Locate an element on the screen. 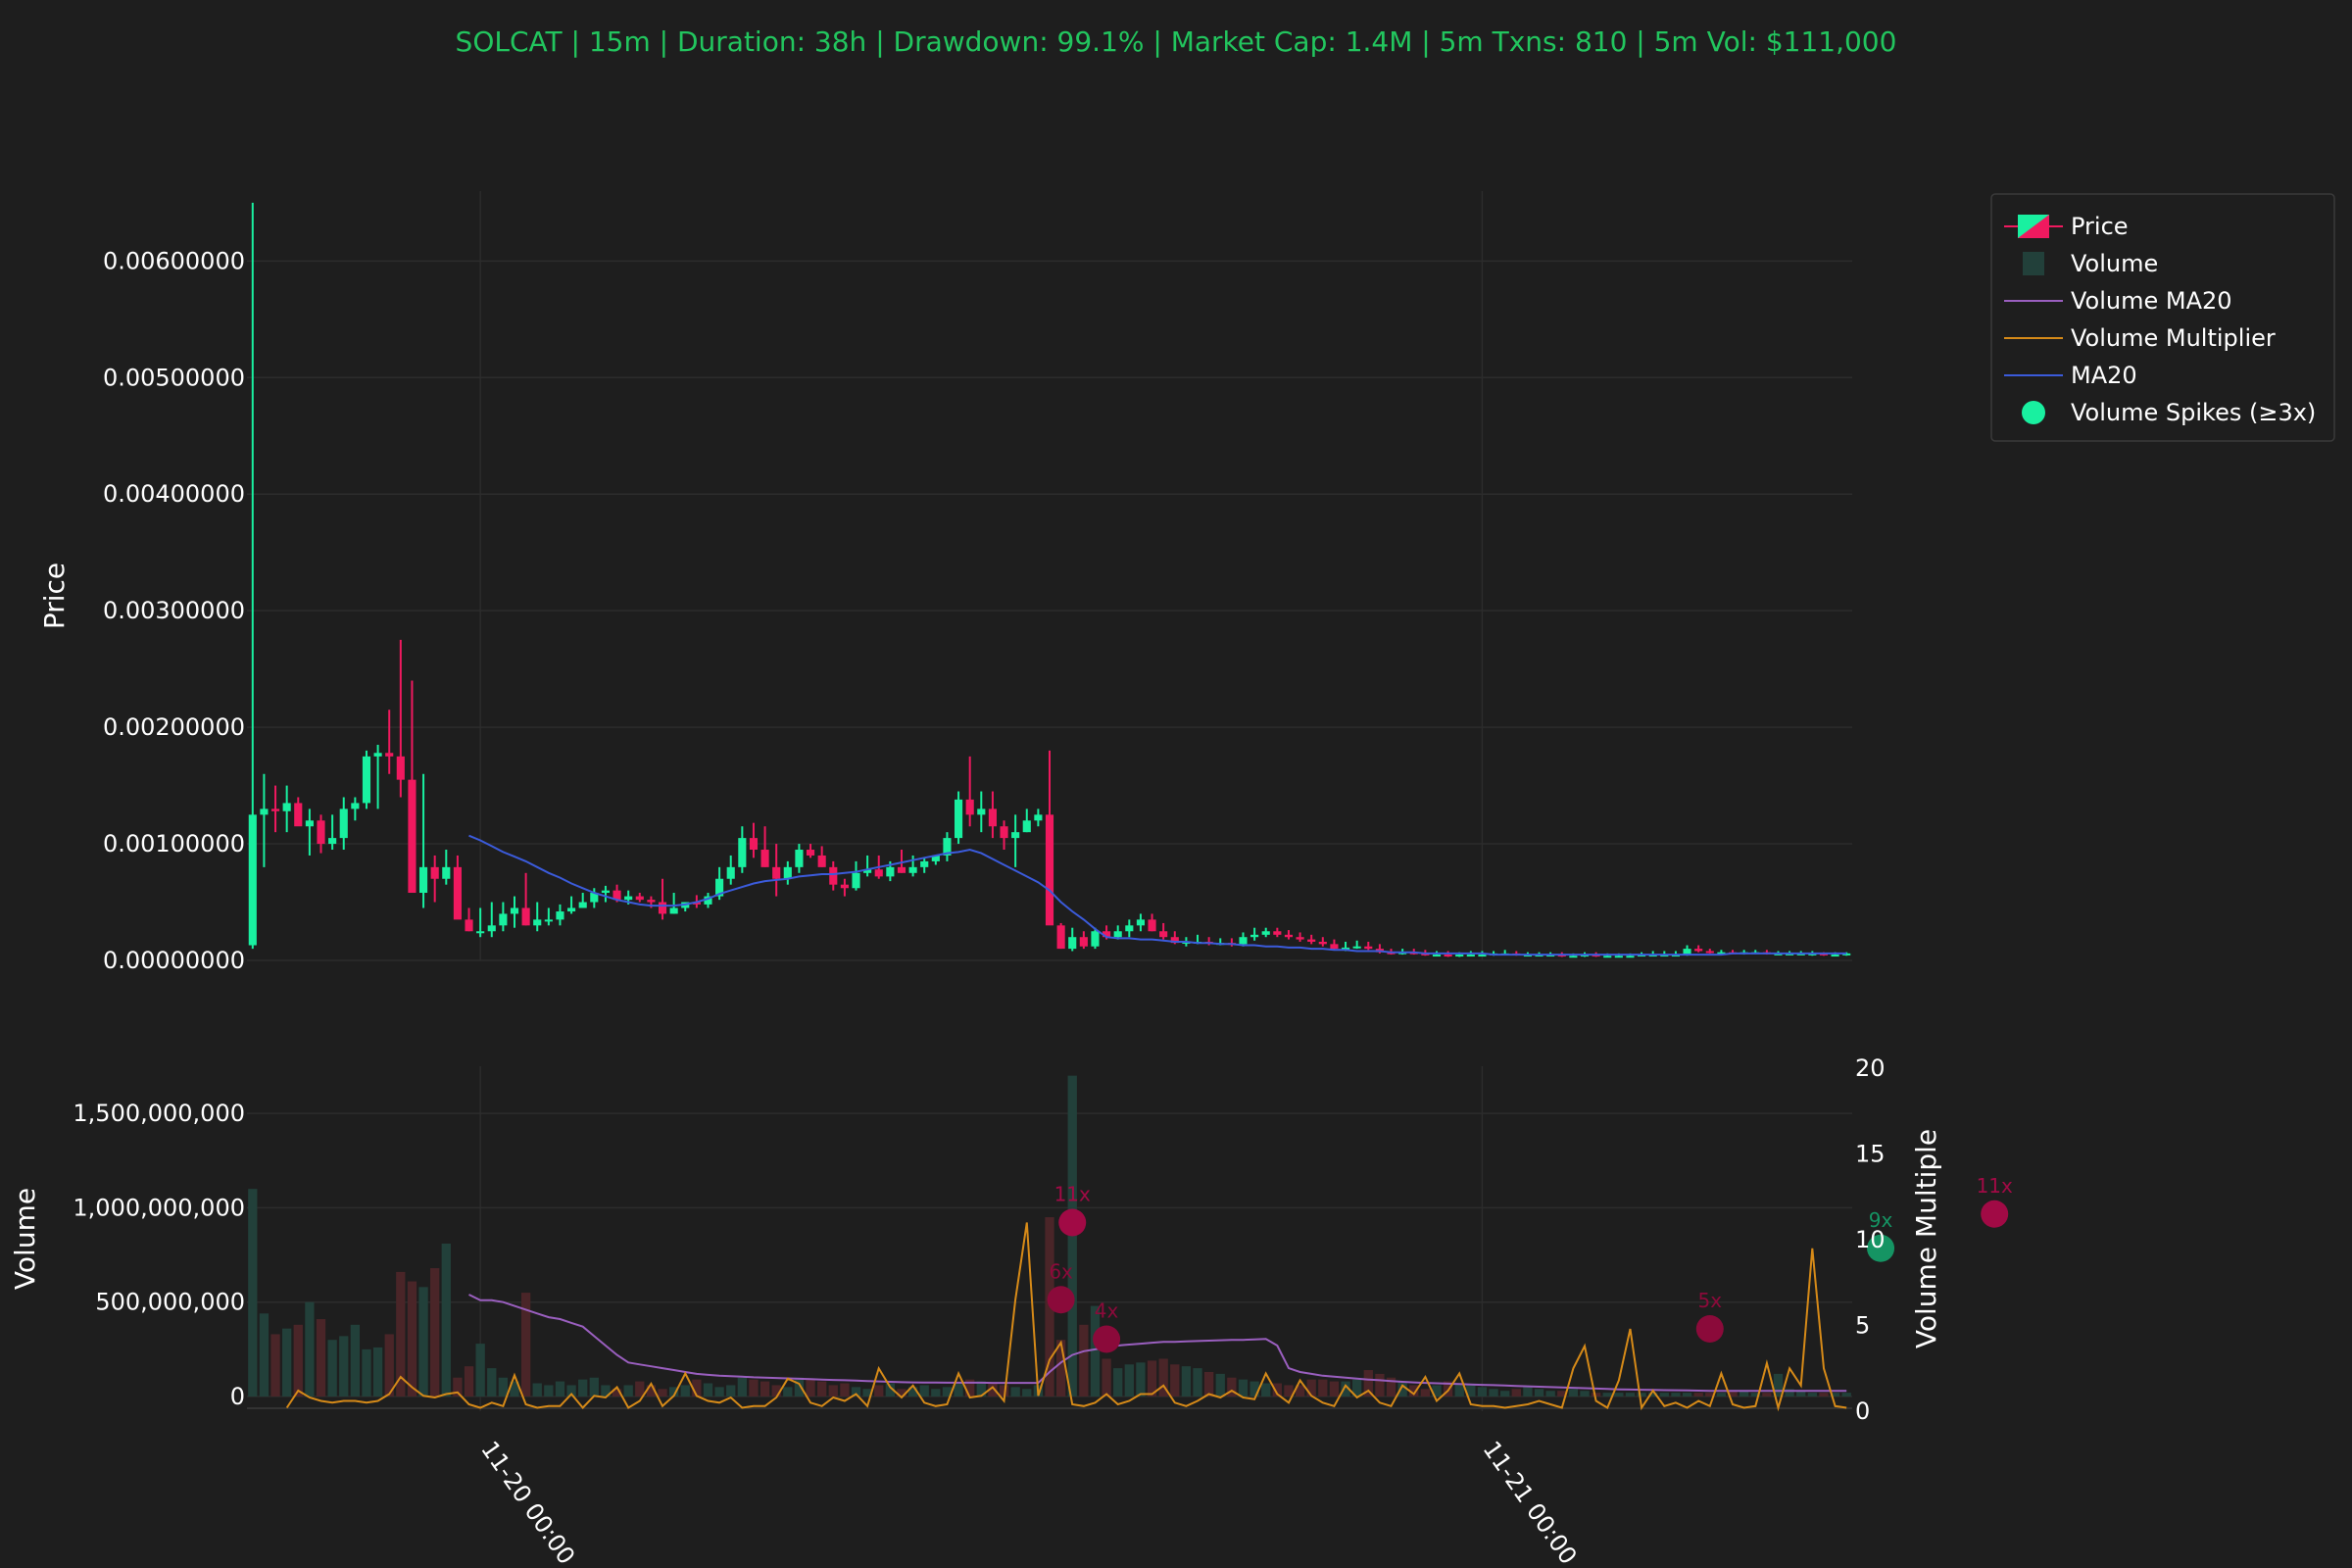  volume-axis-label: Volume is located at coordinates (25, 1239).